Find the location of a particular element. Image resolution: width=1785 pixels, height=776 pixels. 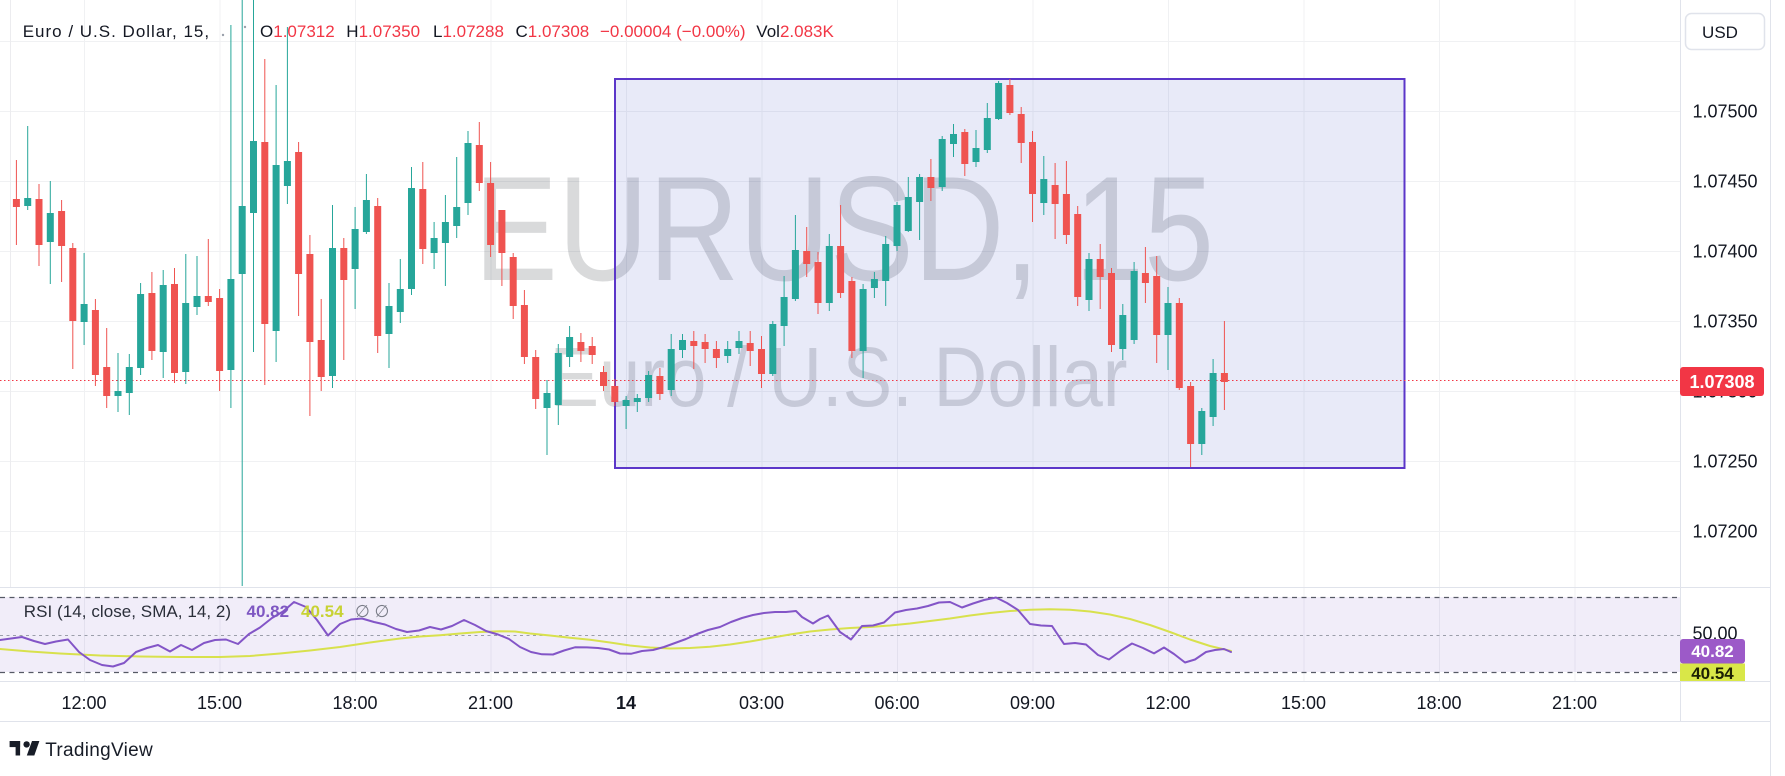

svg-text: 1.07500 is located at coordinates (1725, 112).